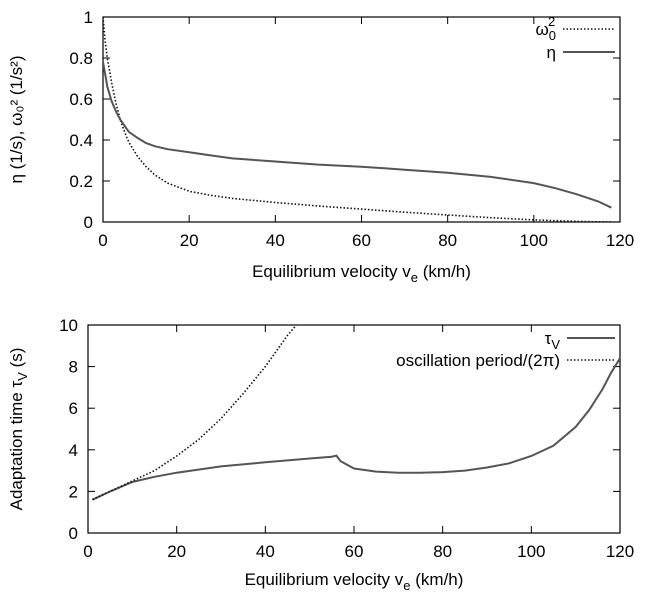 This screenshot has height=597, width=657. Describe the element at coordinates (73, 450) in the screenshot. I see `y-tick-label: 4` at that location.